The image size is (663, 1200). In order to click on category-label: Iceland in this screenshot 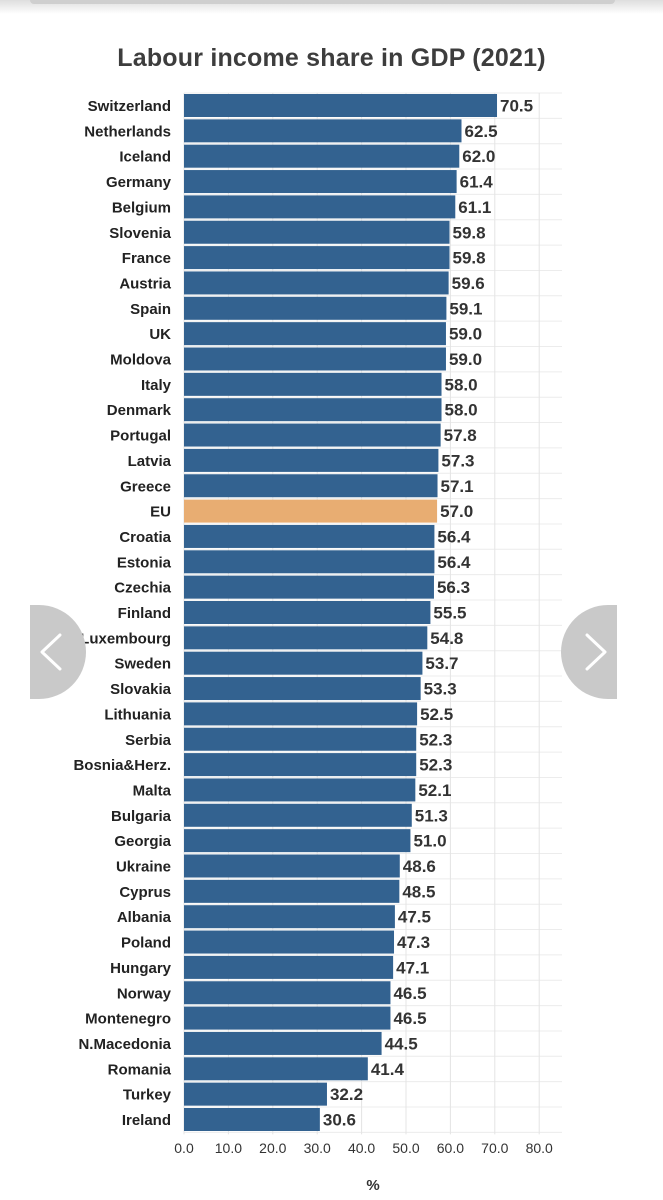, I will do `click(145, 157)`.